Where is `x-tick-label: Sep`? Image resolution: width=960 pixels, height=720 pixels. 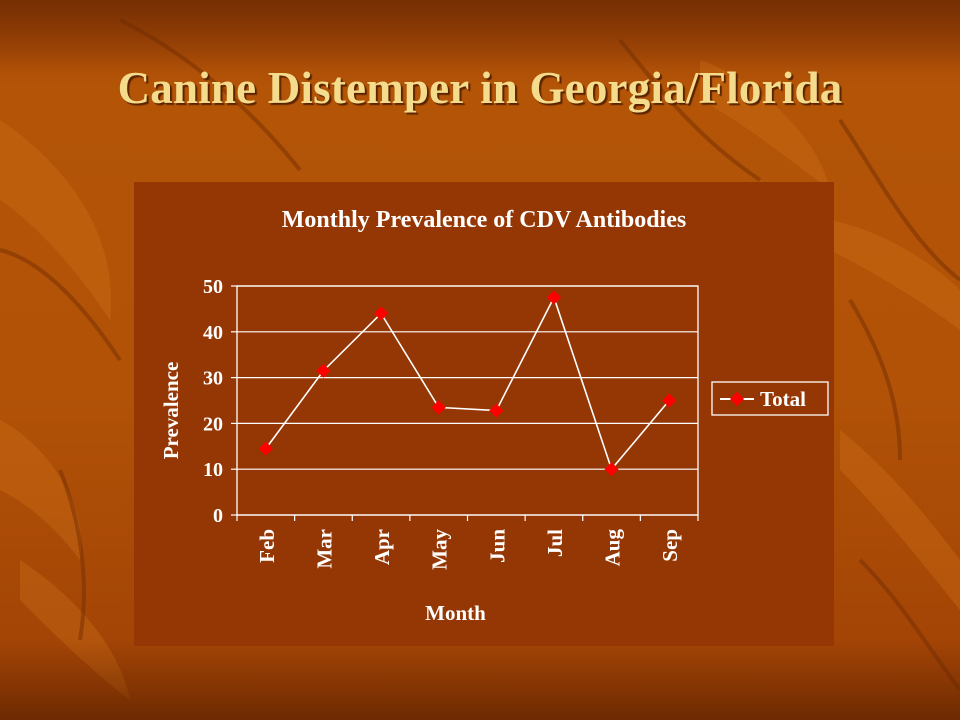
x-tick-label: Sep is located at coordinates (670, 545).